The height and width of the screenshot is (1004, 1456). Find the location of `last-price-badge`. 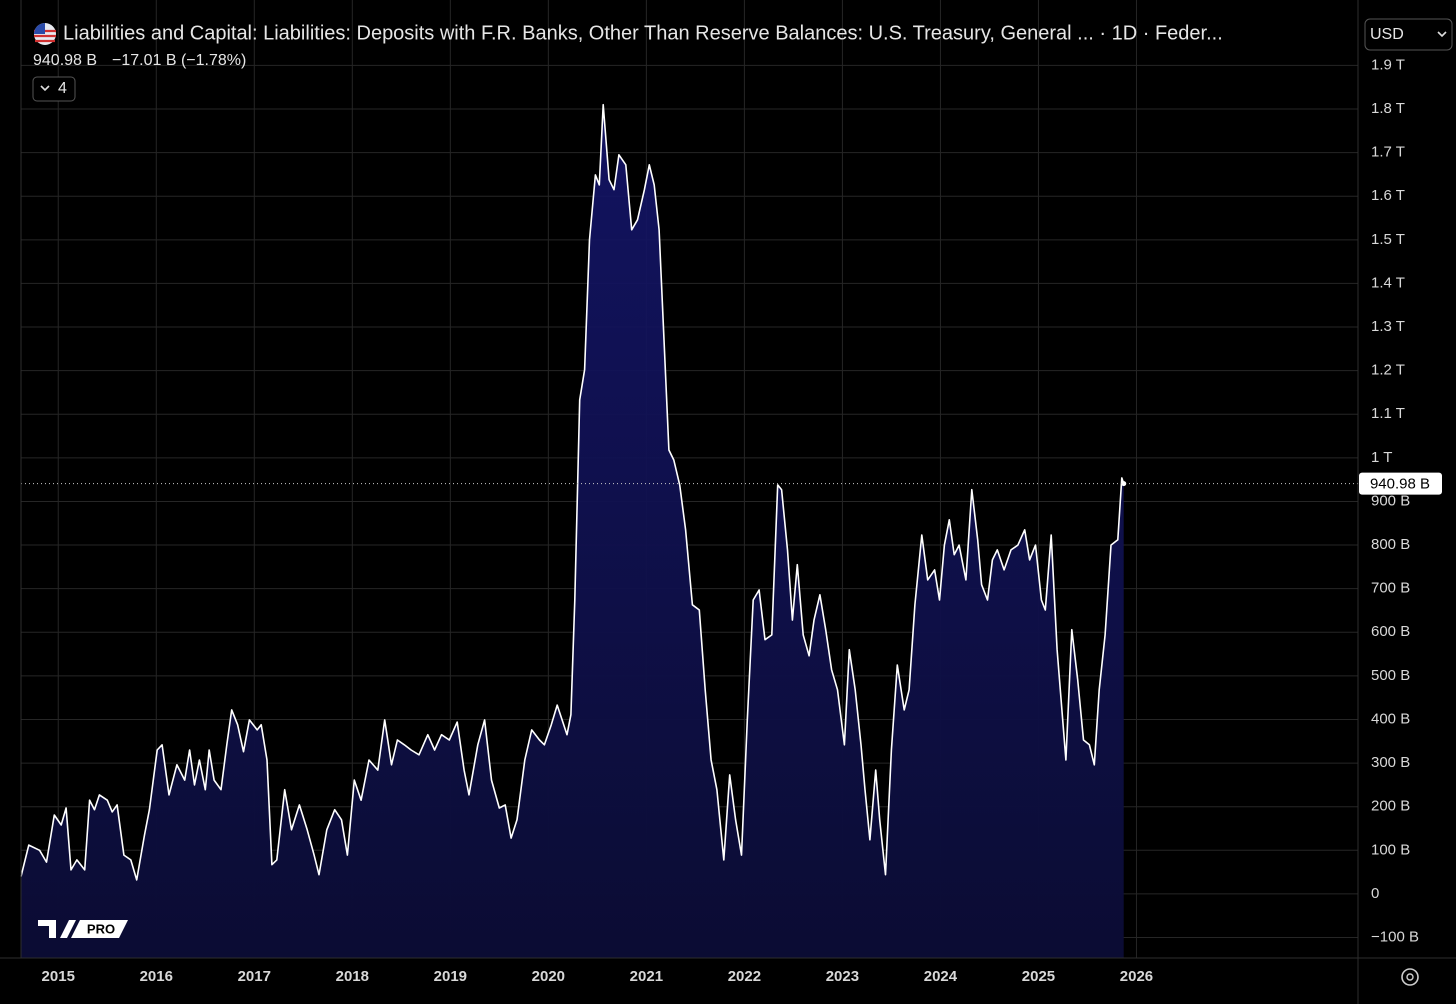

last-price-badge is located at coordinates (1400, 483).